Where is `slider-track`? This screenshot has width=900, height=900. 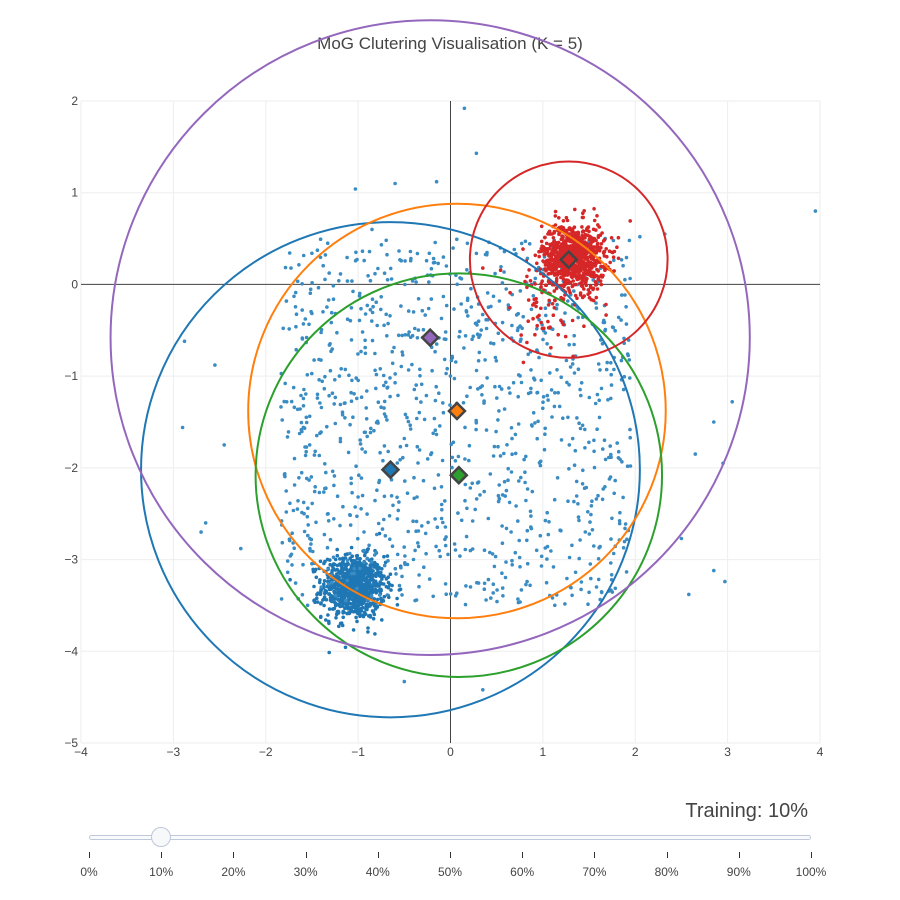 slider-track is located at coordinates (450, 837).